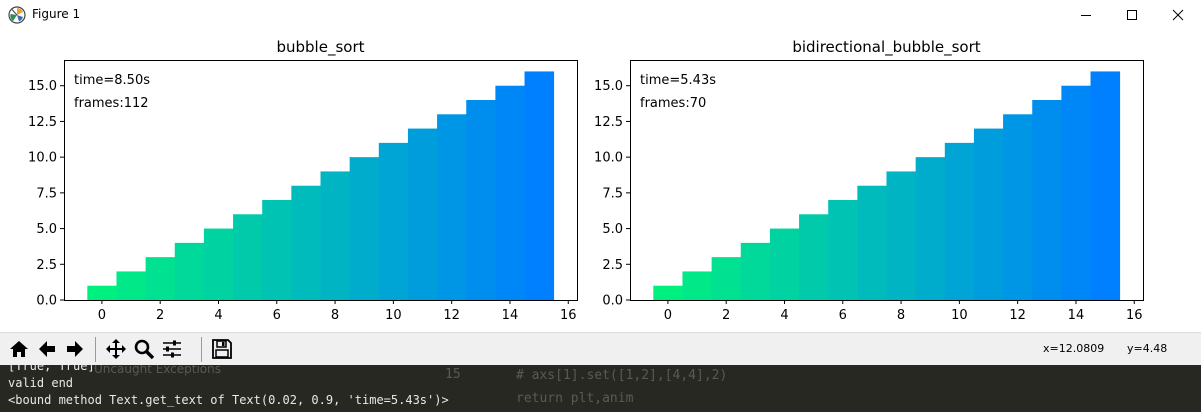 This screenshot has height=412, width=1201. What do you see at coordinates (111, 103) in the screenshot?
I see `frames-annotation: frames:112` at bounding box center [111, 103].